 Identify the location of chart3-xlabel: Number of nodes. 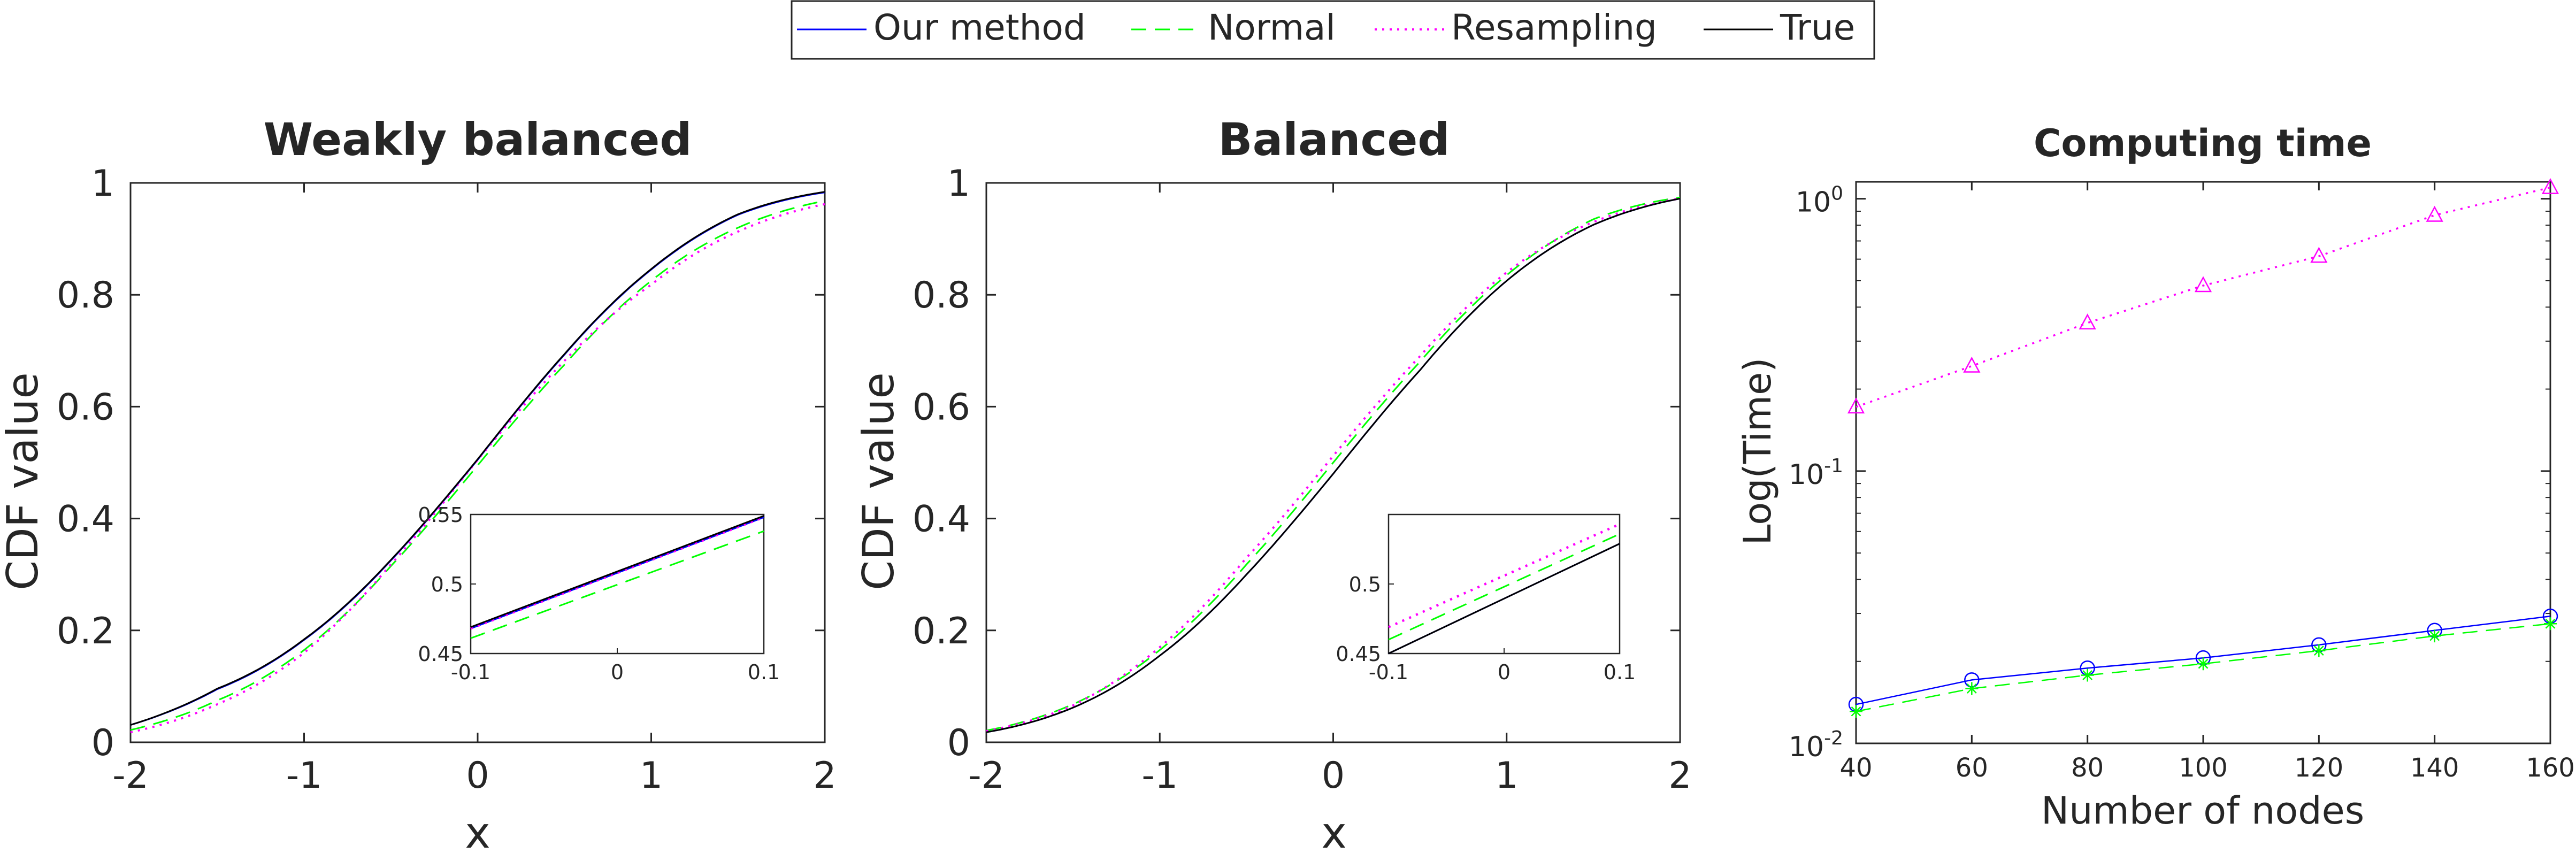
(2202, 811).